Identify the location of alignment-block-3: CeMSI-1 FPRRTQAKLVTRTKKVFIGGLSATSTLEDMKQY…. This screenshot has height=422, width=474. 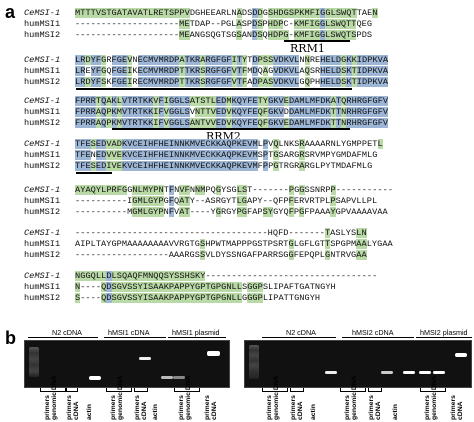
(206, 112).